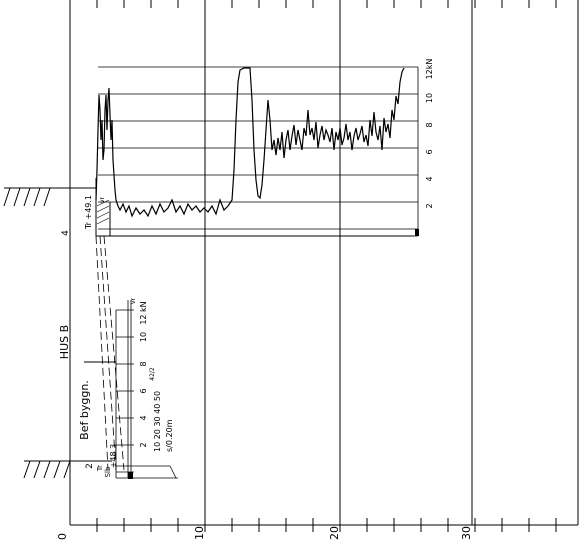 The height and width of the screenshot is (540, 588). What do you see at coordinates (64, 342) in the screenshot?
I see `building-name: HUS B` at bounding box center [64, 342].